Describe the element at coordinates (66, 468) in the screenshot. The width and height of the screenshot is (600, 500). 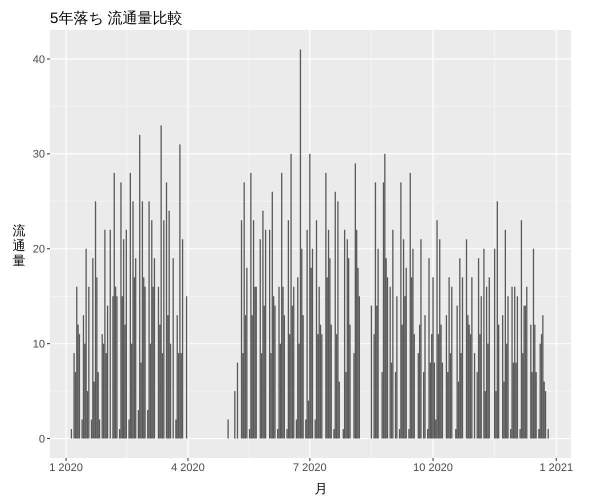
I see `x-tick-label: 1 2020` at that location.